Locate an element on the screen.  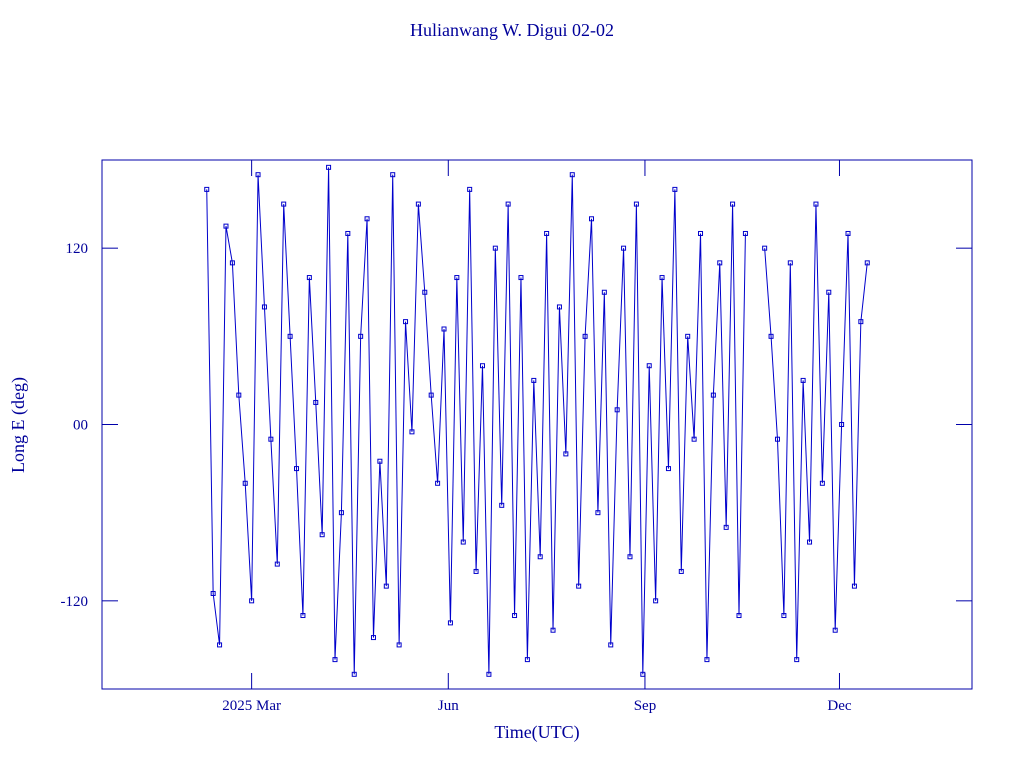
y-tick-label: 120 is located at coordinates (77, 249).